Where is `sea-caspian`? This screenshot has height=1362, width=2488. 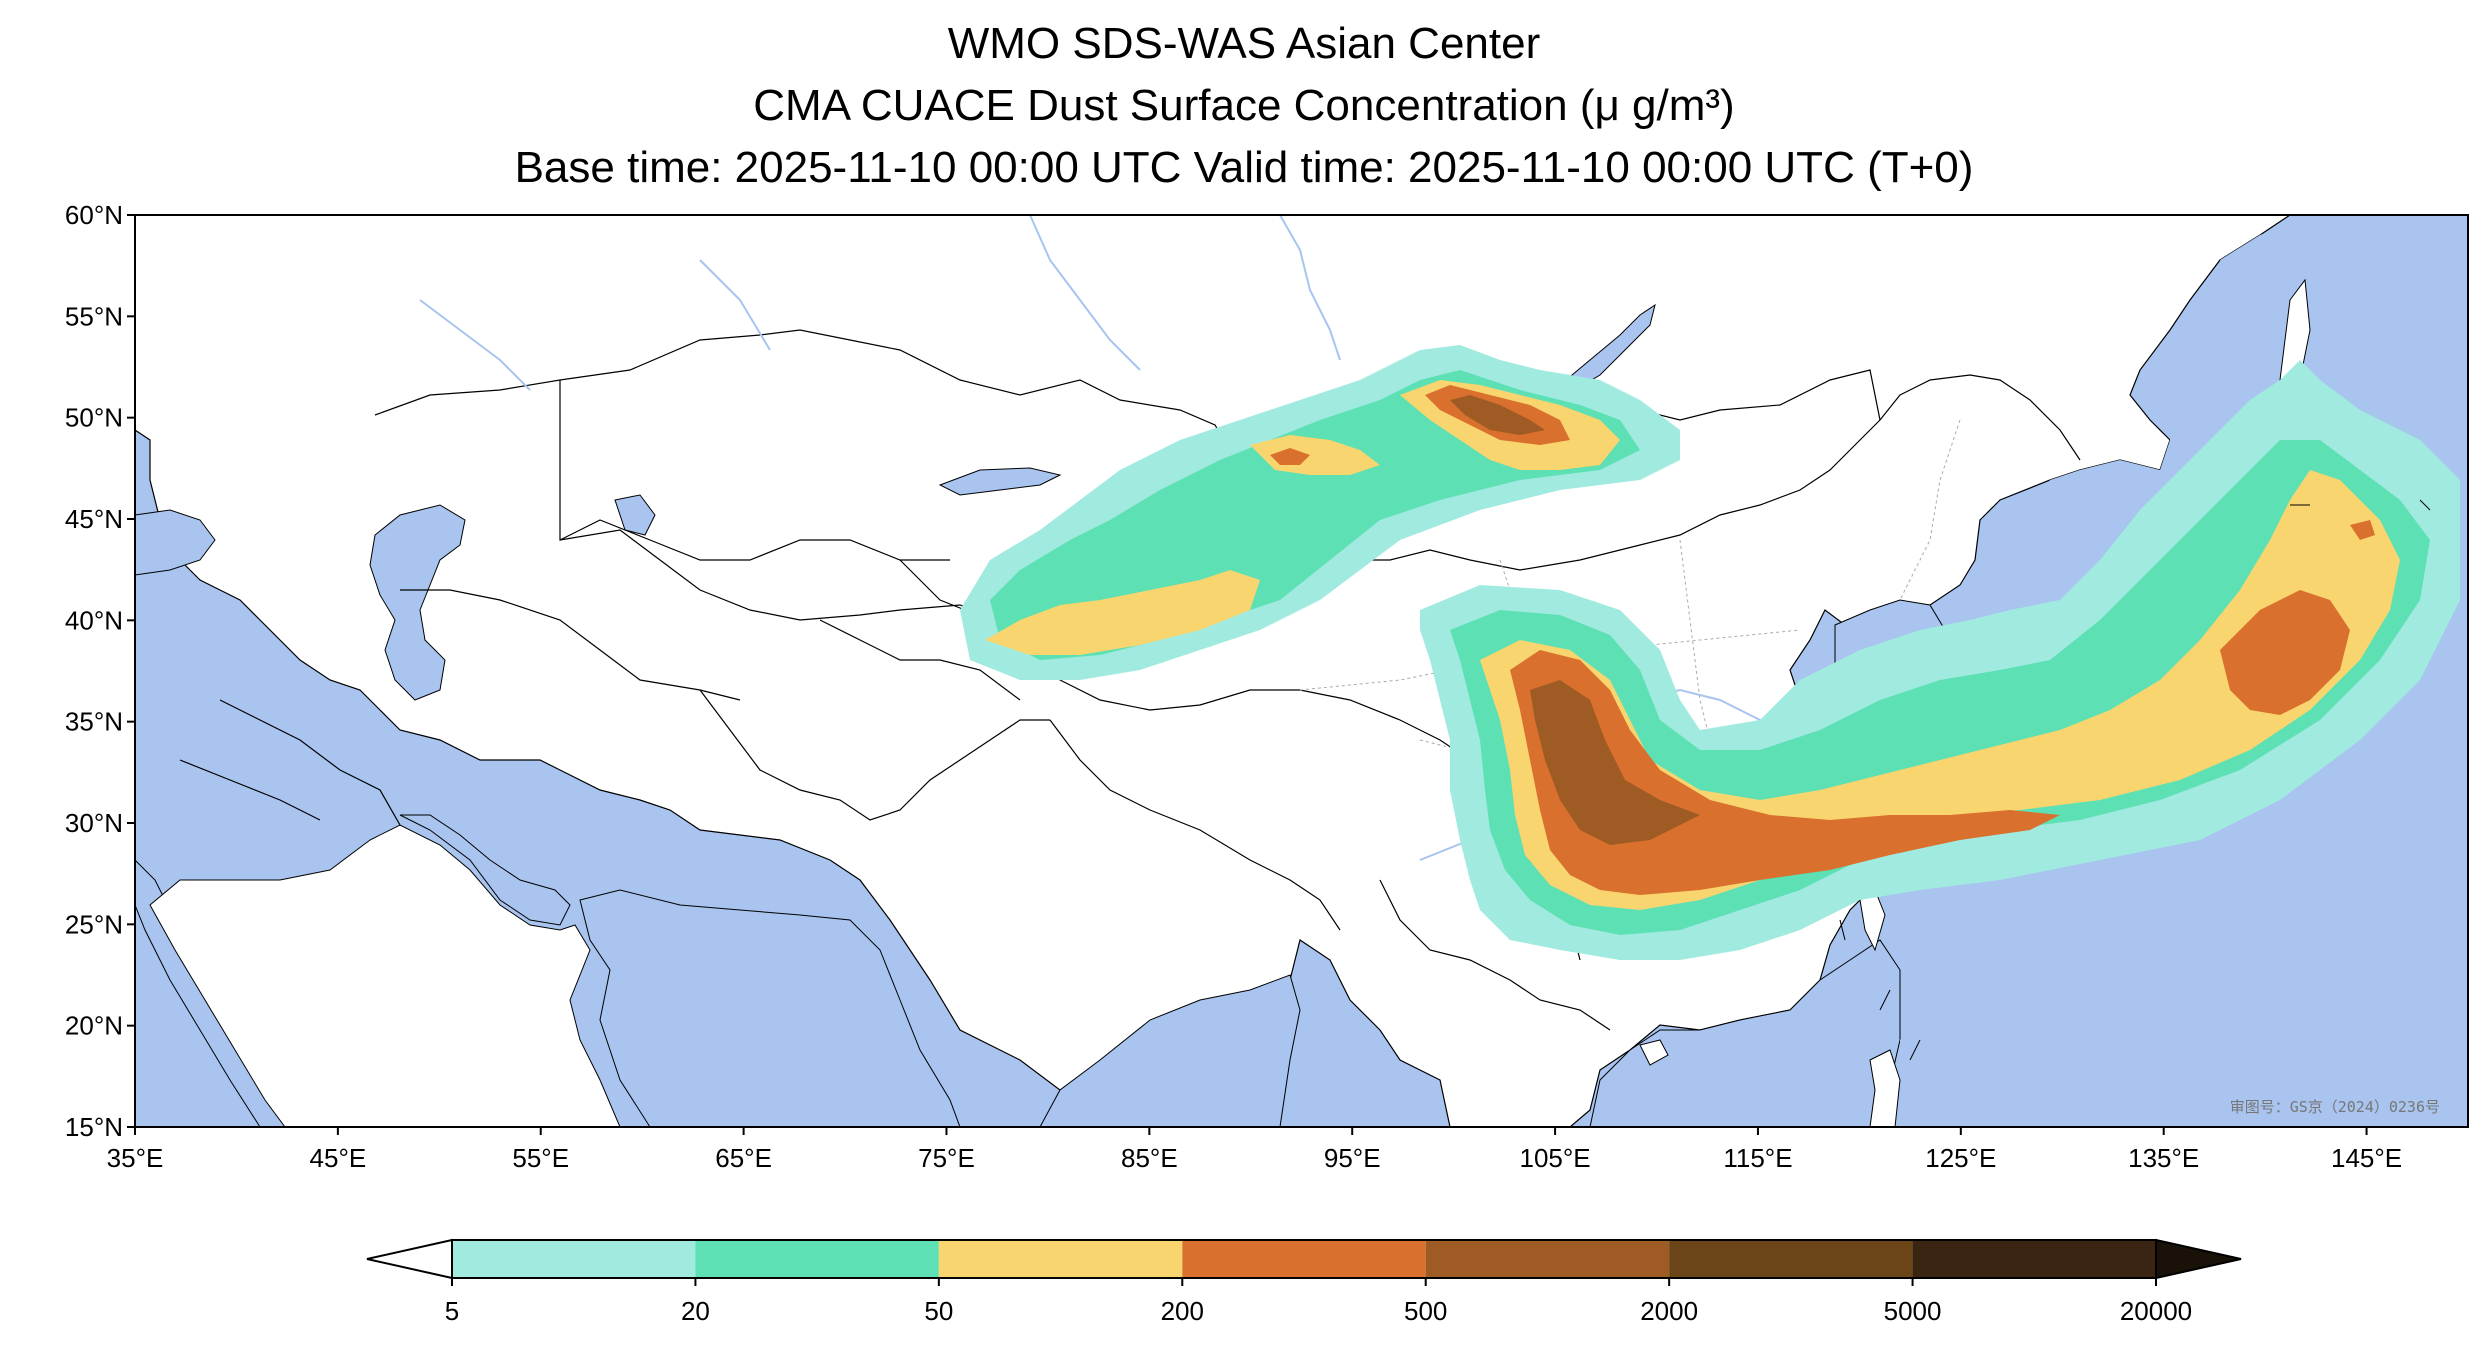
sea-caspian is located at coordinates (417, 602).